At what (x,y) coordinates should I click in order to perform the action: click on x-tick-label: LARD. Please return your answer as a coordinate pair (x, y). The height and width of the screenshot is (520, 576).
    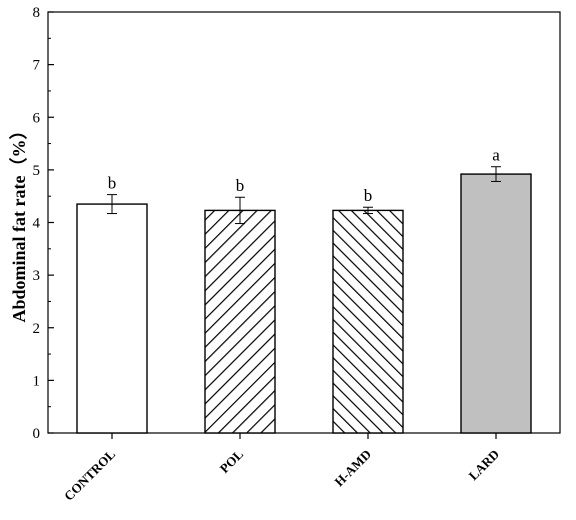
    Looking at the image, I should click on (483, 465).